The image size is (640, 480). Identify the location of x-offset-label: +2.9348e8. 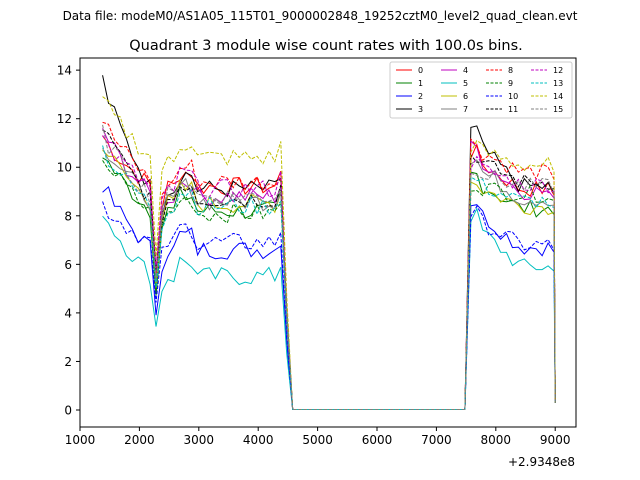
(541, 462).